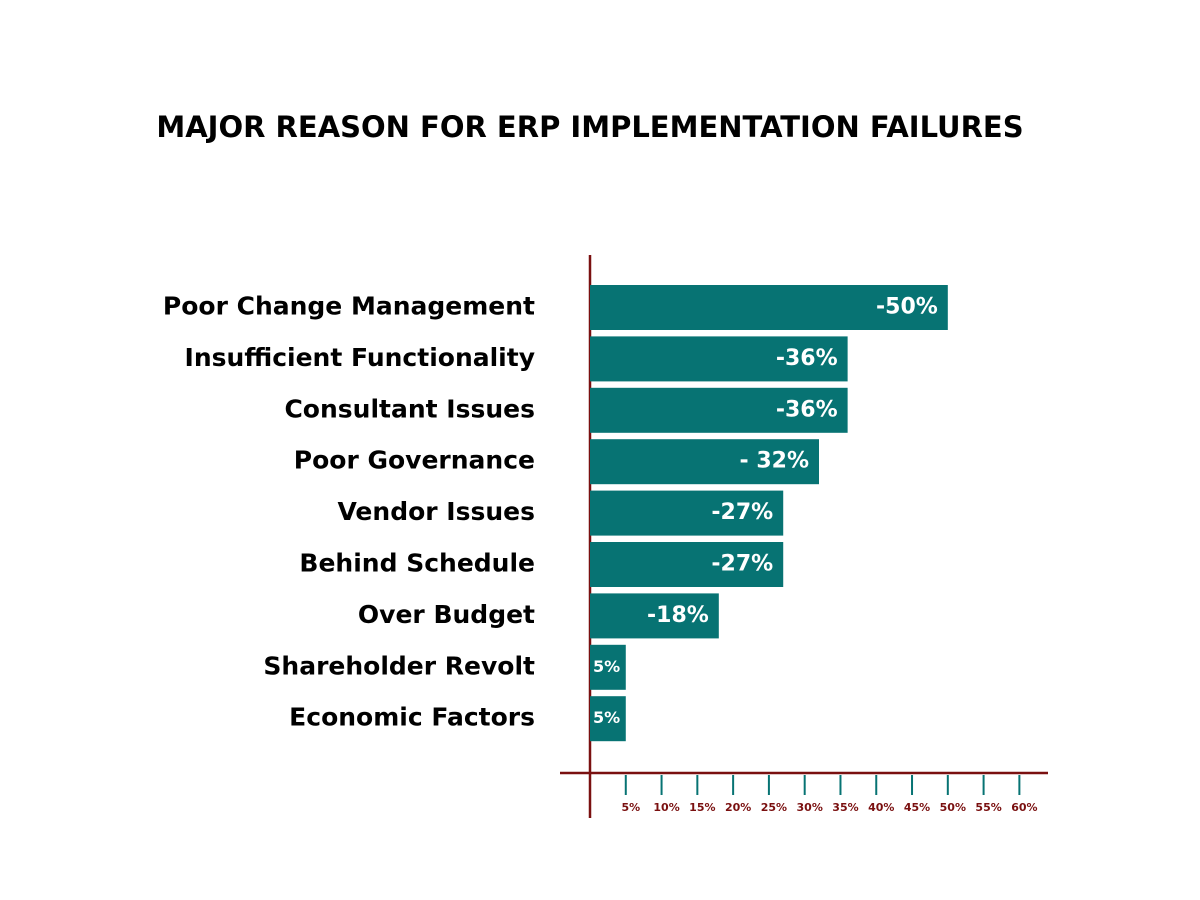  What do you see at coordinates (917, 807) in the screenshot?
I see `x-tick-label: 45%` at bounding box center [917, 807].